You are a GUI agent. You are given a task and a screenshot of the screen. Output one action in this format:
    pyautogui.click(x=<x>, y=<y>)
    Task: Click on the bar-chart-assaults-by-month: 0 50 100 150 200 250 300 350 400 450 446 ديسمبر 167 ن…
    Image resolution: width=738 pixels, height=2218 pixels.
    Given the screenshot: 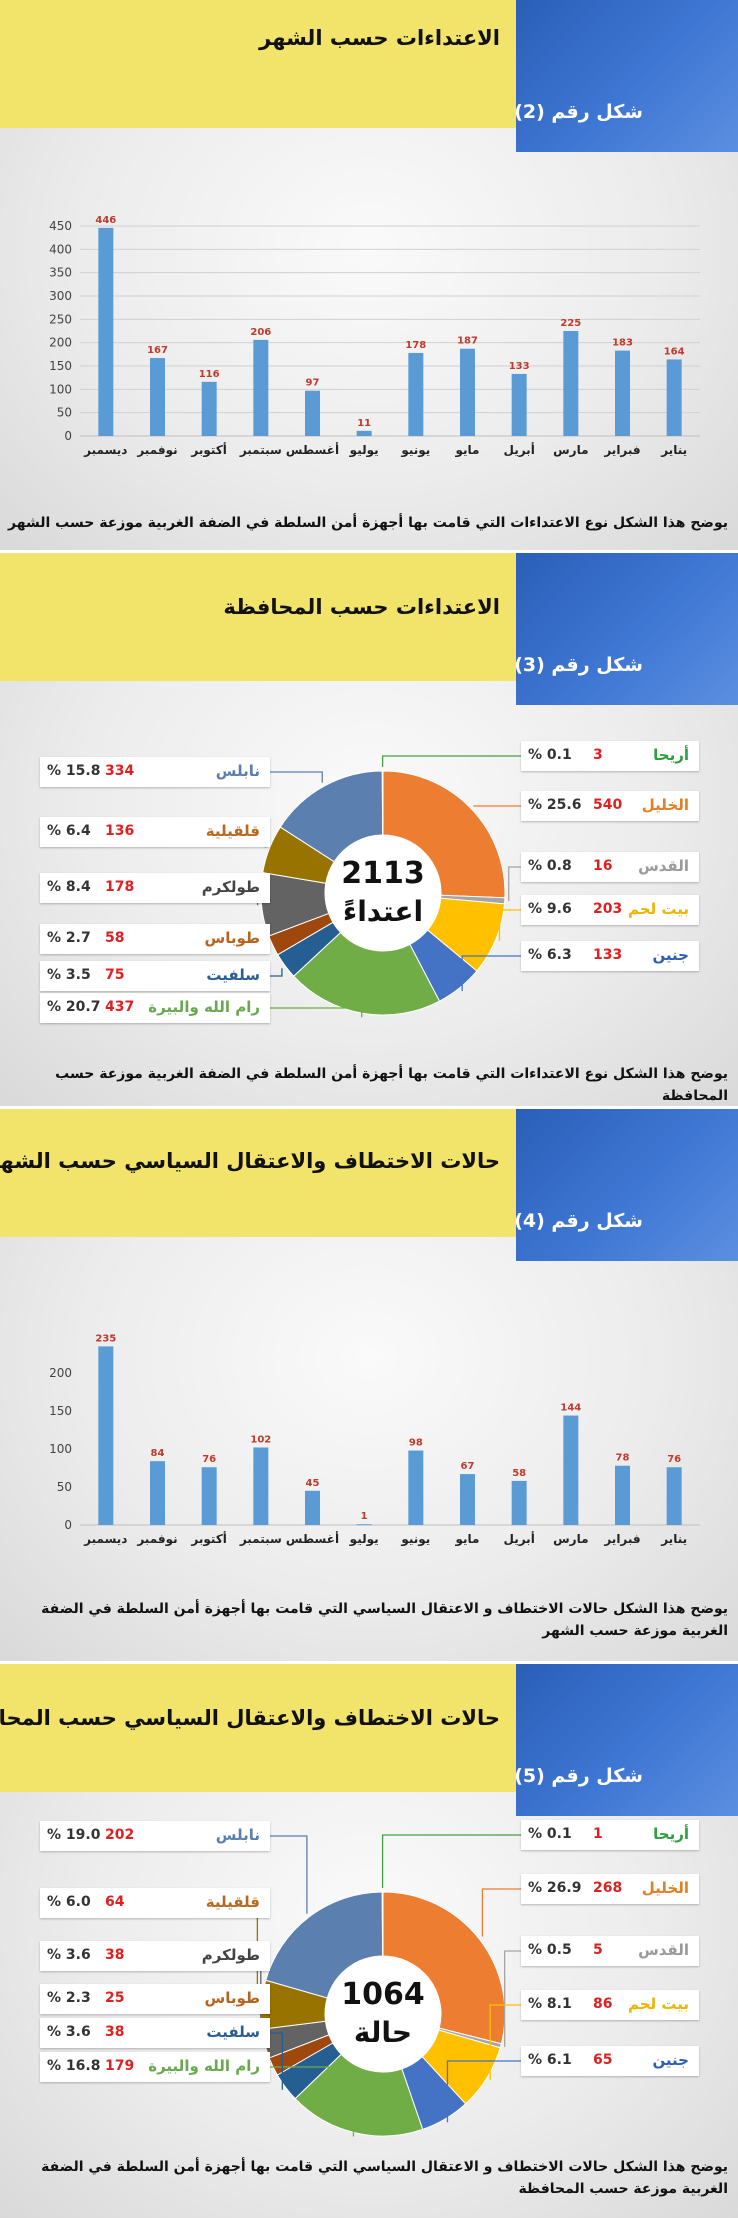 What is the action you would take?
    pyautogui.click(x=374, y=336)
    